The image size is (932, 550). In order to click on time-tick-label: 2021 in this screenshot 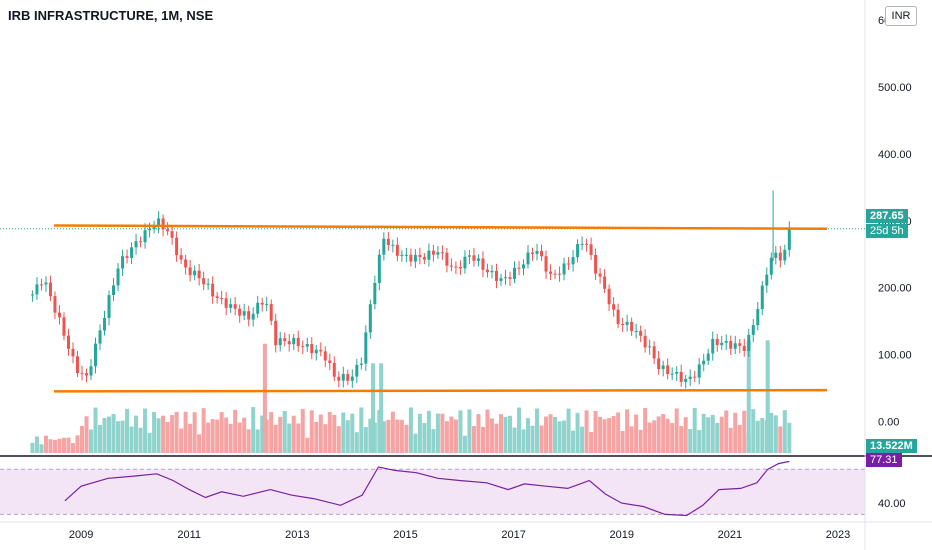, I will do `click(730, 535)`.